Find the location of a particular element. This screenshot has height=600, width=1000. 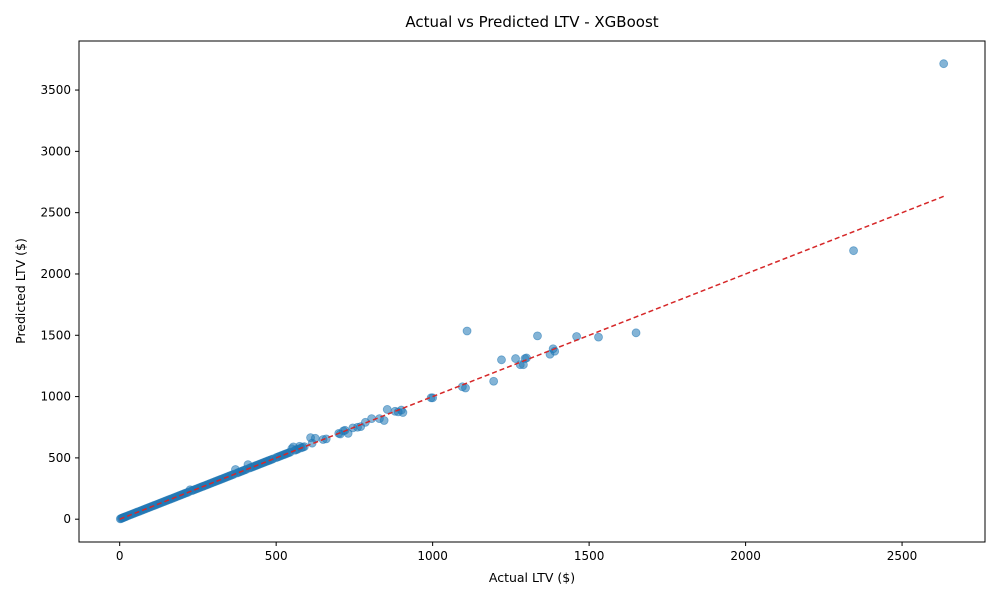

y-tick-label: 3500 is located at coordinates (55, 90).